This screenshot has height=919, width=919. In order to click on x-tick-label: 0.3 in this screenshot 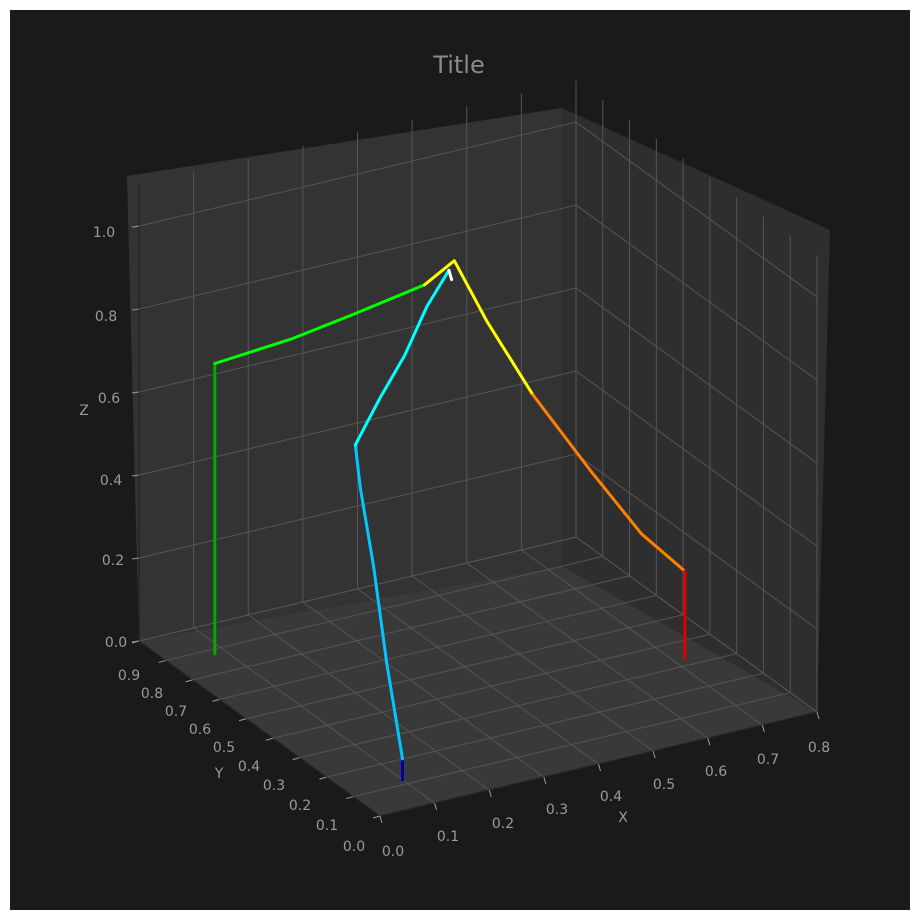, I will do `click(557, 810)`.